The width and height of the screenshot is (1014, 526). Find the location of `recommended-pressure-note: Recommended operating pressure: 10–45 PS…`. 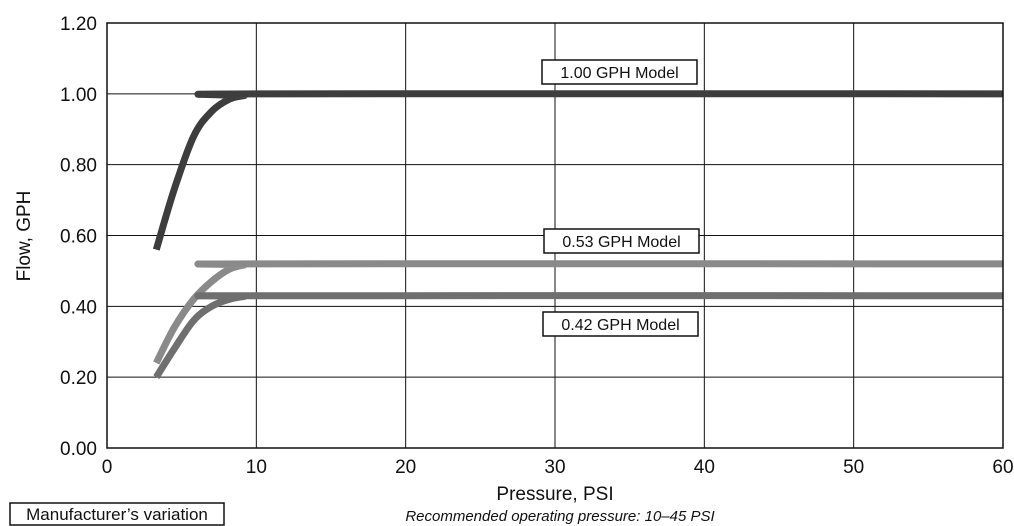

recommended-pressure-note: Recommended operating pressure: 10–45 PS… is located at coordinates (559, 516).